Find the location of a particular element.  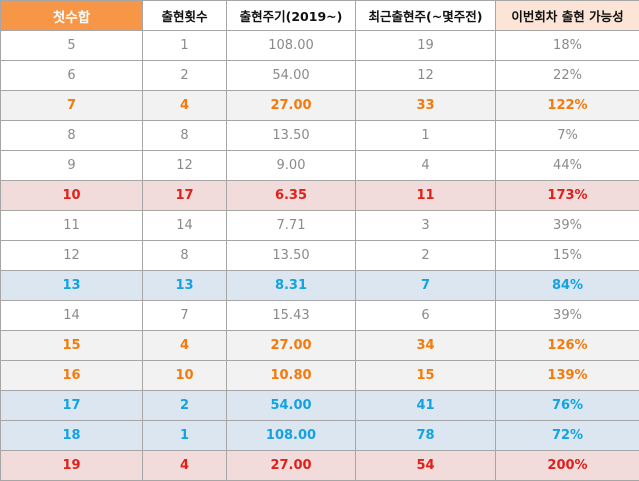

cell-probability: 18% is located at coordinates (567, 45).